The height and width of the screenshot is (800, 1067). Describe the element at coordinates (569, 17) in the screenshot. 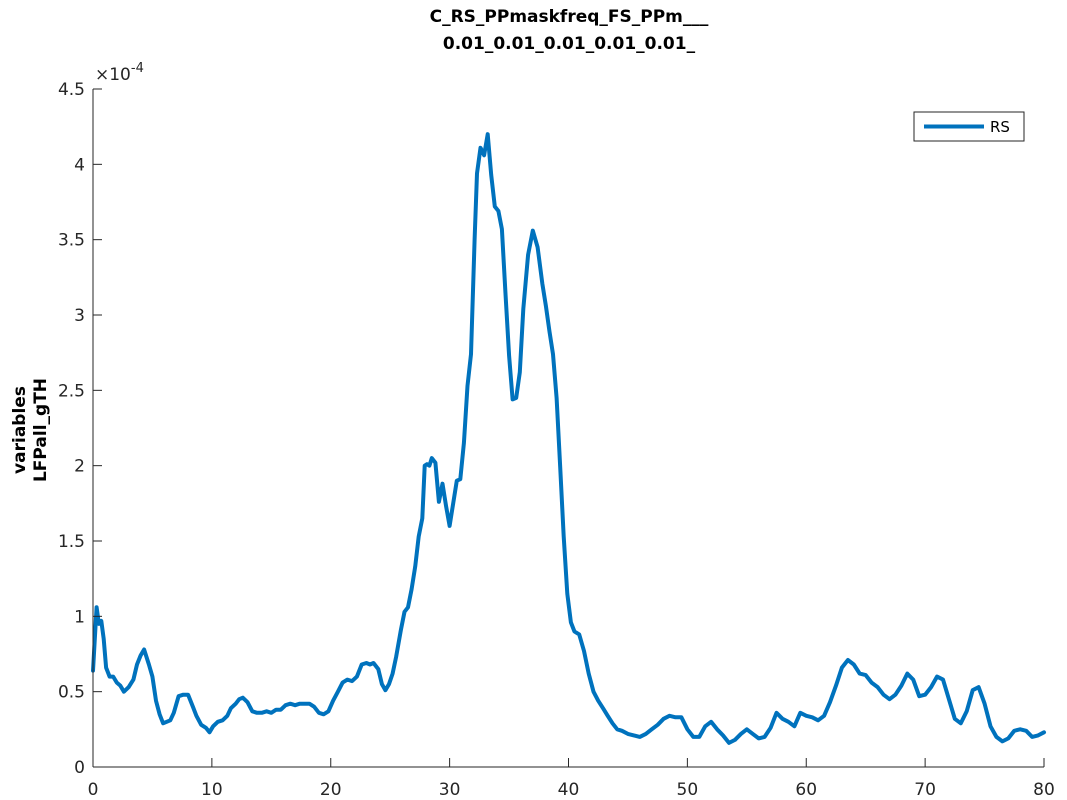

I see `chart-title-line-1: C_RS_PPmaskfreq_FS_PPm___` at that location.